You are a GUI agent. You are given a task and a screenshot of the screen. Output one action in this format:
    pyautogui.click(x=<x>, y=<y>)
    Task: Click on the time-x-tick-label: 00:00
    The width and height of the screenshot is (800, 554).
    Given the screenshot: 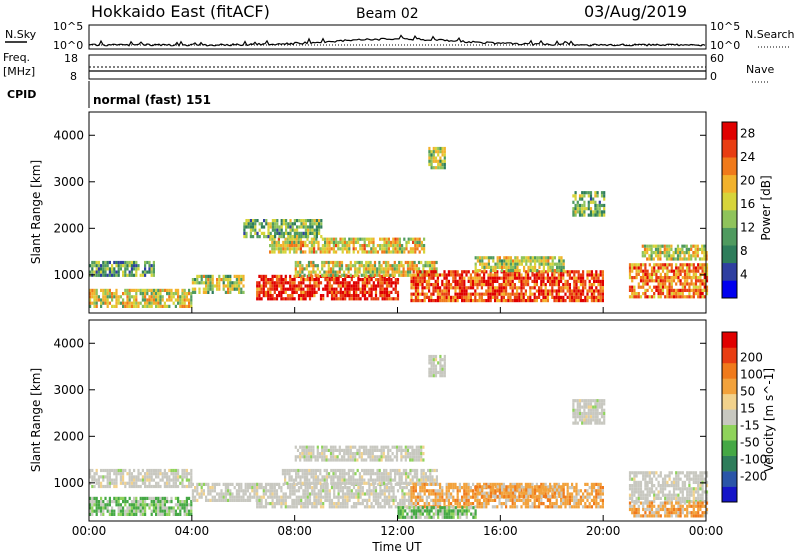 What is the action you would take?
    pyautogui.click(x=89, y=531)
    